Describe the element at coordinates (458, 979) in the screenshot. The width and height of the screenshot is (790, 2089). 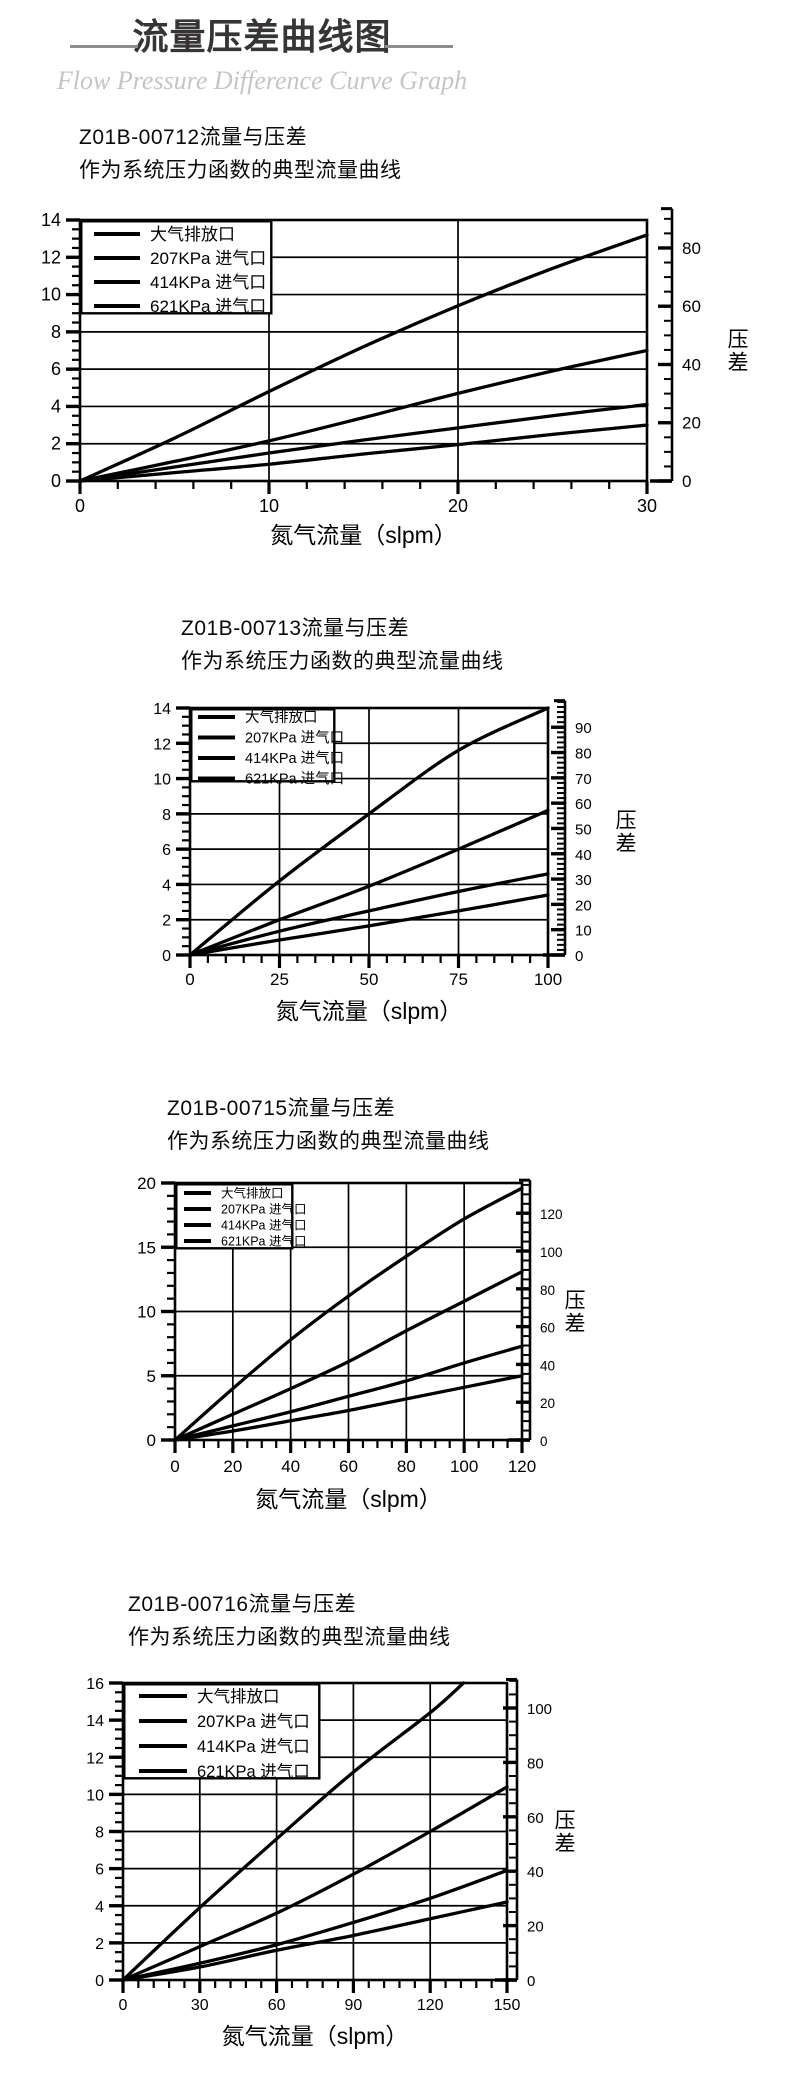
I see `x-tick-label: 75` at that location.